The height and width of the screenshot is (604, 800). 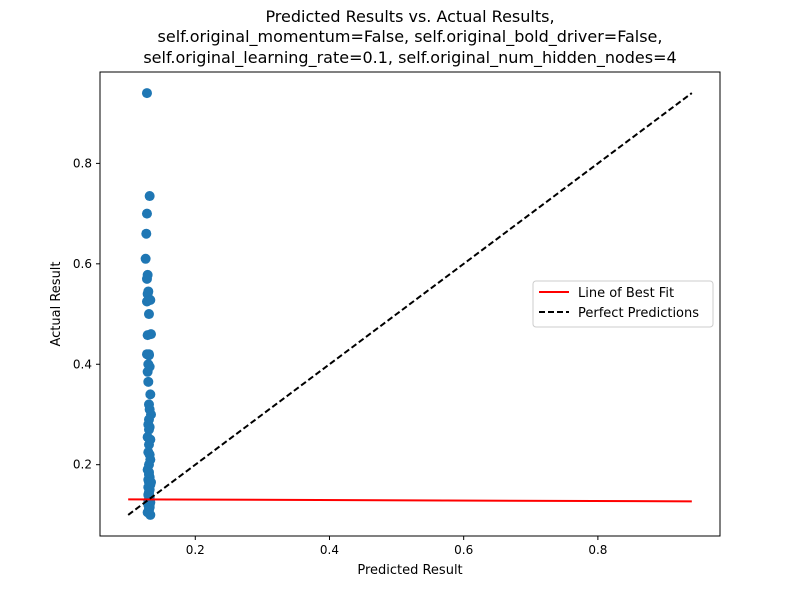 I want to click on y-tick-label: 0.6, so click(x=82, y=264).